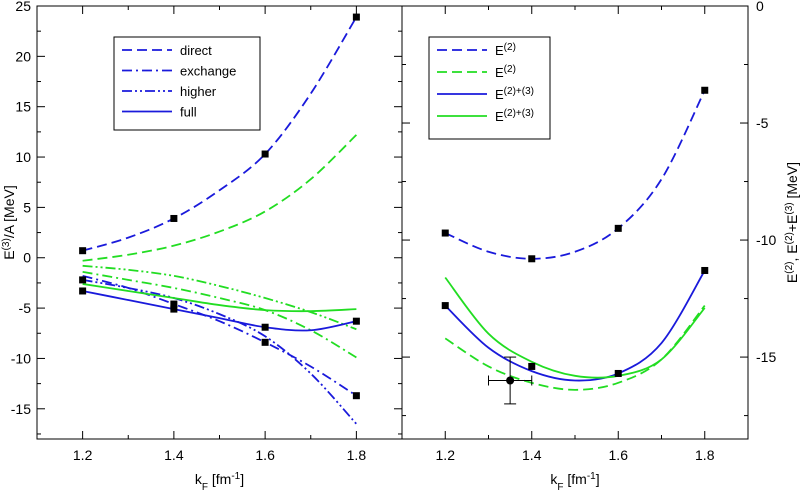  I want to click on left-legend-box, so click(187, 83).